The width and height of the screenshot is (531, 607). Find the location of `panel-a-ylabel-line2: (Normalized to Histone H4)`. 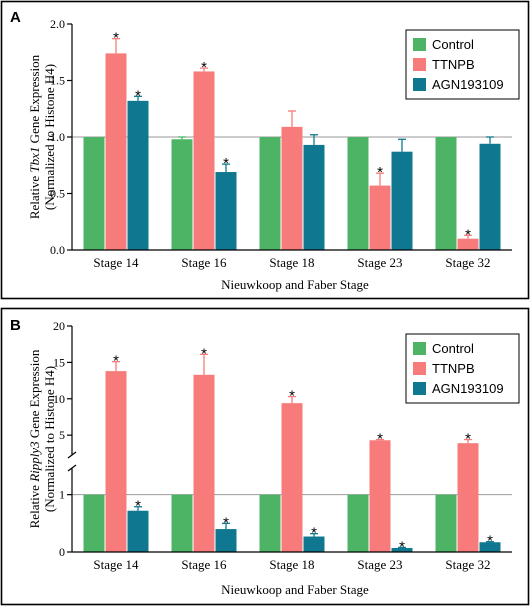

panel-a-ylabel-line2: (Normalized to Histone H4) is located at coordinates (49, 137).